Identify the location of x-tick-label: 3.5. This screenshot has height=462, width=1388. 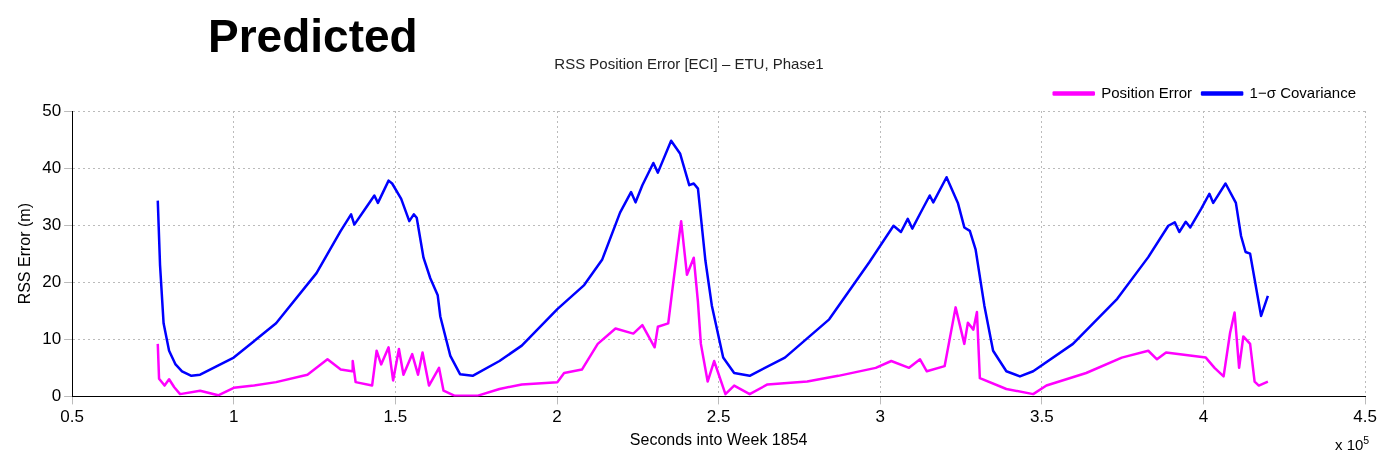
(1042, 417).